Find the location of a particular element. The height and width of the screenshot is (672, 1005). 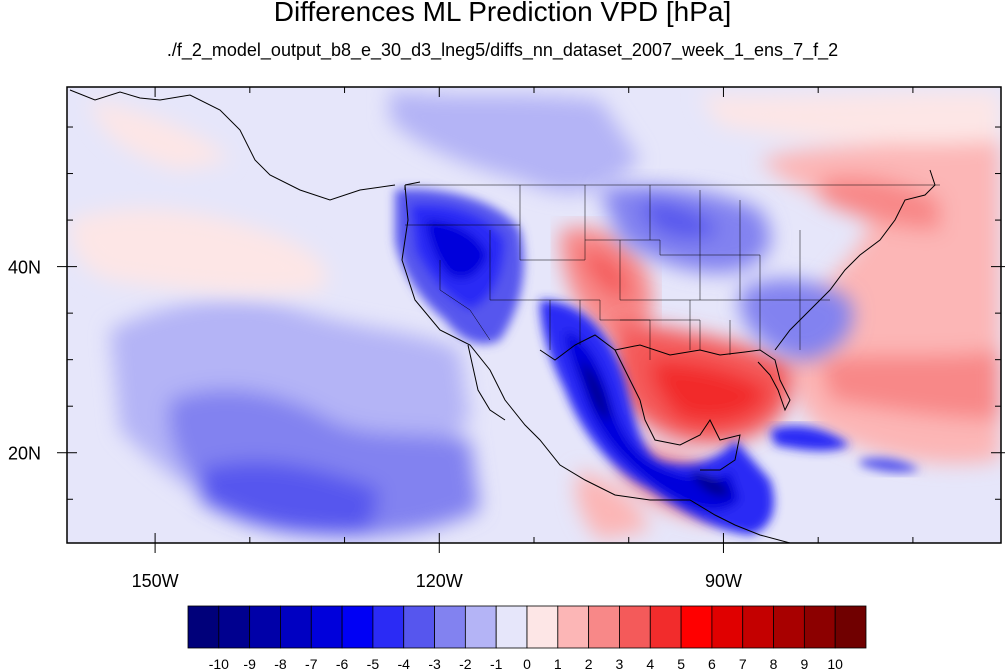

x-tick-label: 90W is located at coordinates (723, 581).